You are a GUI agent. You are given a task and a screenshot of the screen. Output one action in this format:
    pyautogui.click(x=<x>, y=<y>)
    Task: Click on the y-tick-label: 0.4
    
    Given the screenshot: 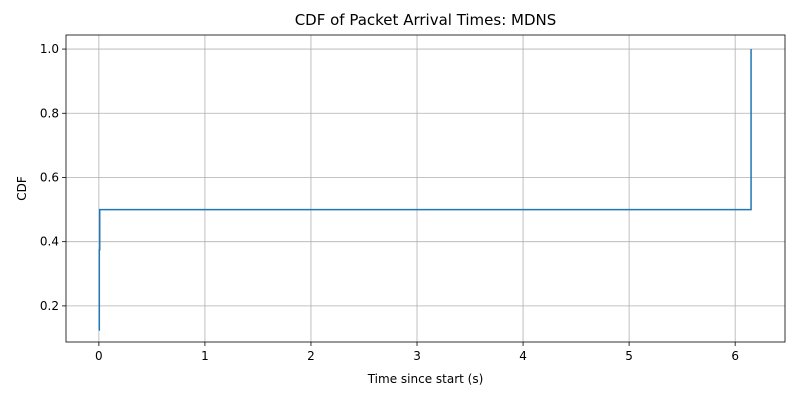 What is the action you would take?
    pyautogui.click(x=49, y=242)
    